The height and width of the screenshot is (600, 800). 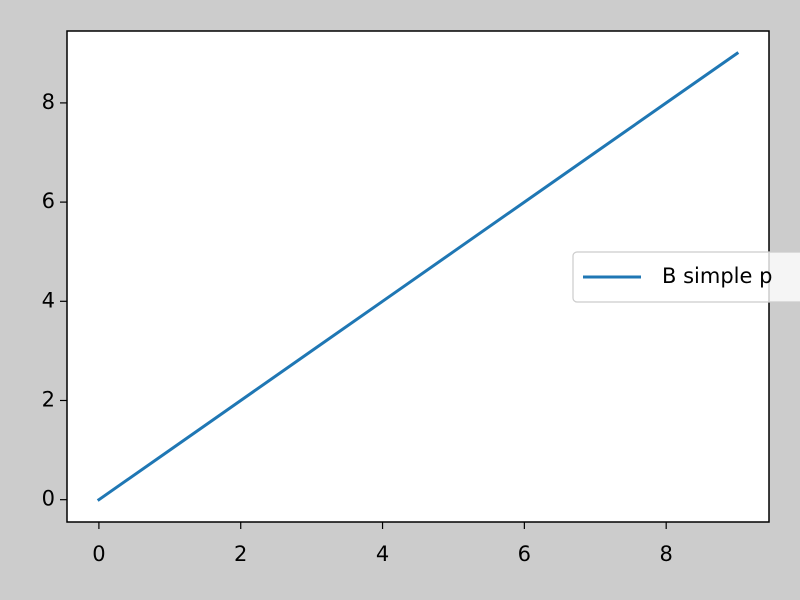 I want to click on legend-box, so click(x=686, y=277).